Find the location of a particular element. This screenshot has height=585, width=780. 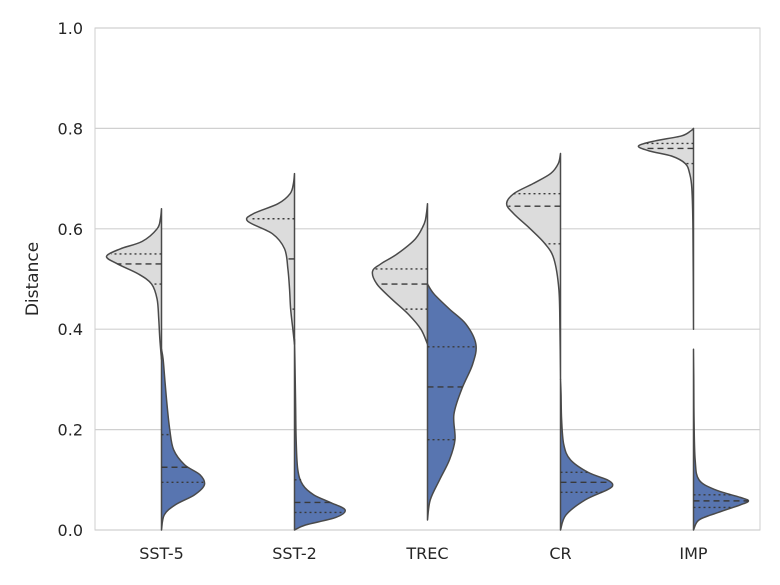

x-tick-label: SST-2 is located at coordinates (294, 553).